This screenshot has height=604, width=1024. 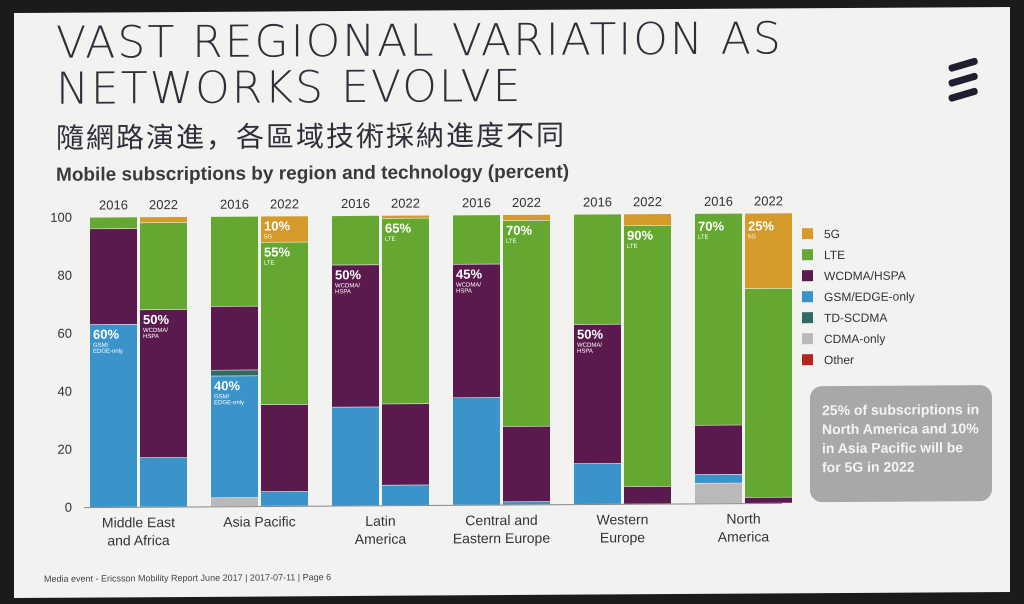 I want to click on data-label: 55%, so click(x=277, y=251).